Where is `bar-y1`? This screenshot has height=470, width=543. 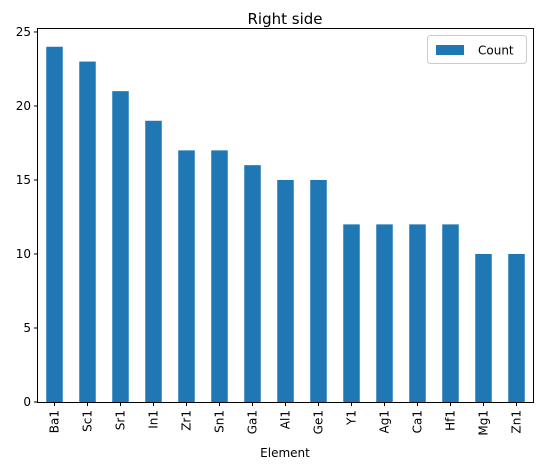
bar-y1 is located at coordinates (351, 313).